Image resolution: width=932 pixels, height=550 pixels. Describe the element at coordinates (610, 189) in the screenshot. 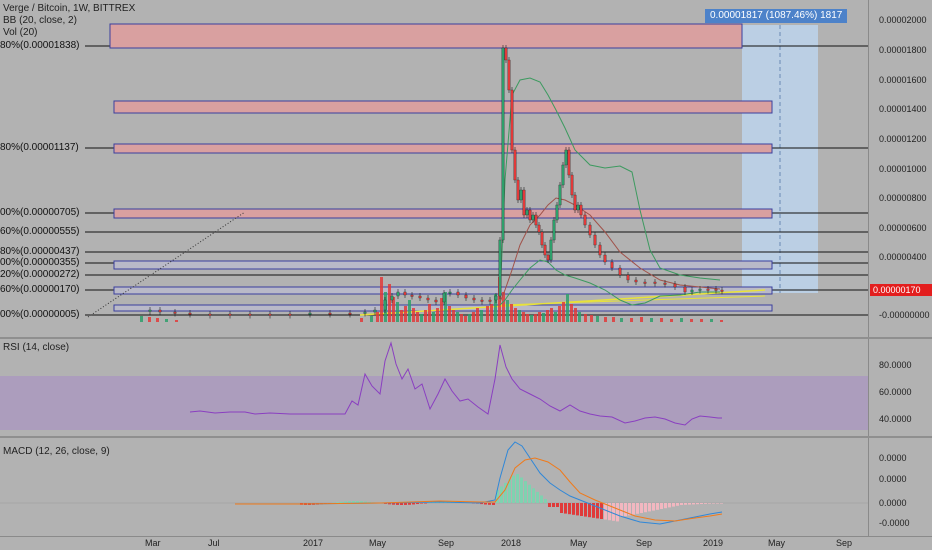

I see `bb-upper` at that location.